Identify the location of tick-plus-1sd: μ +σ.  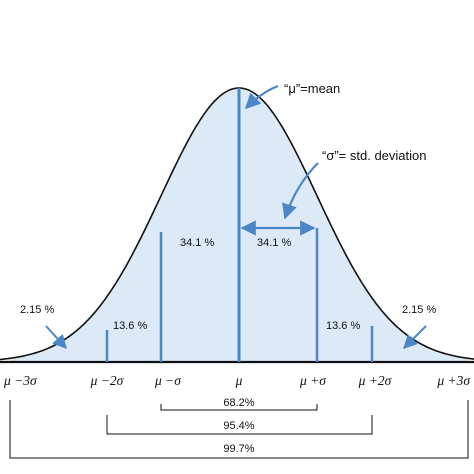
(313, 380).